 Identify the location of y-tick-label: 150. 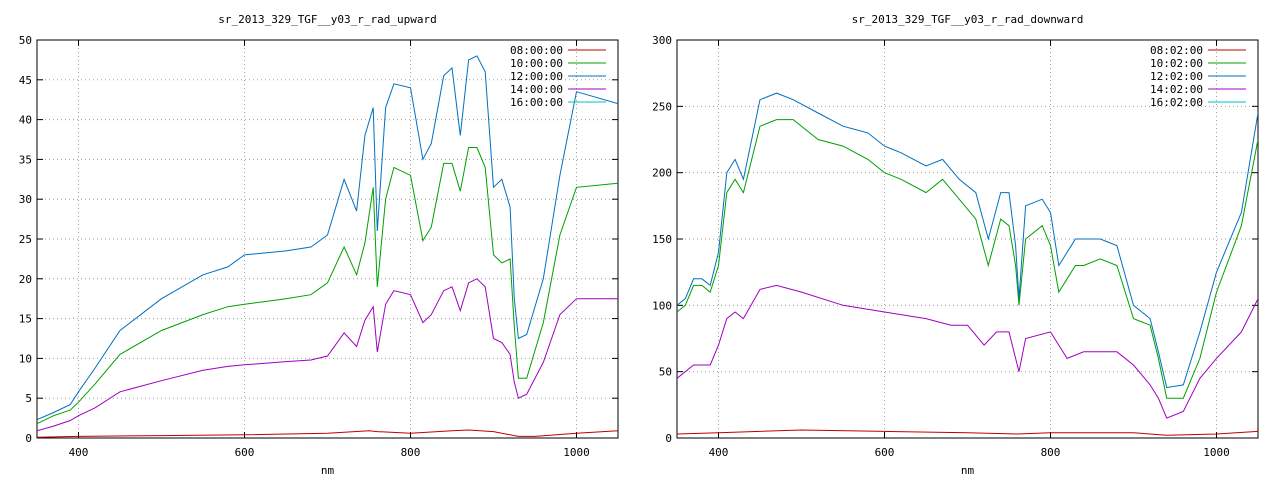
(662, 239).